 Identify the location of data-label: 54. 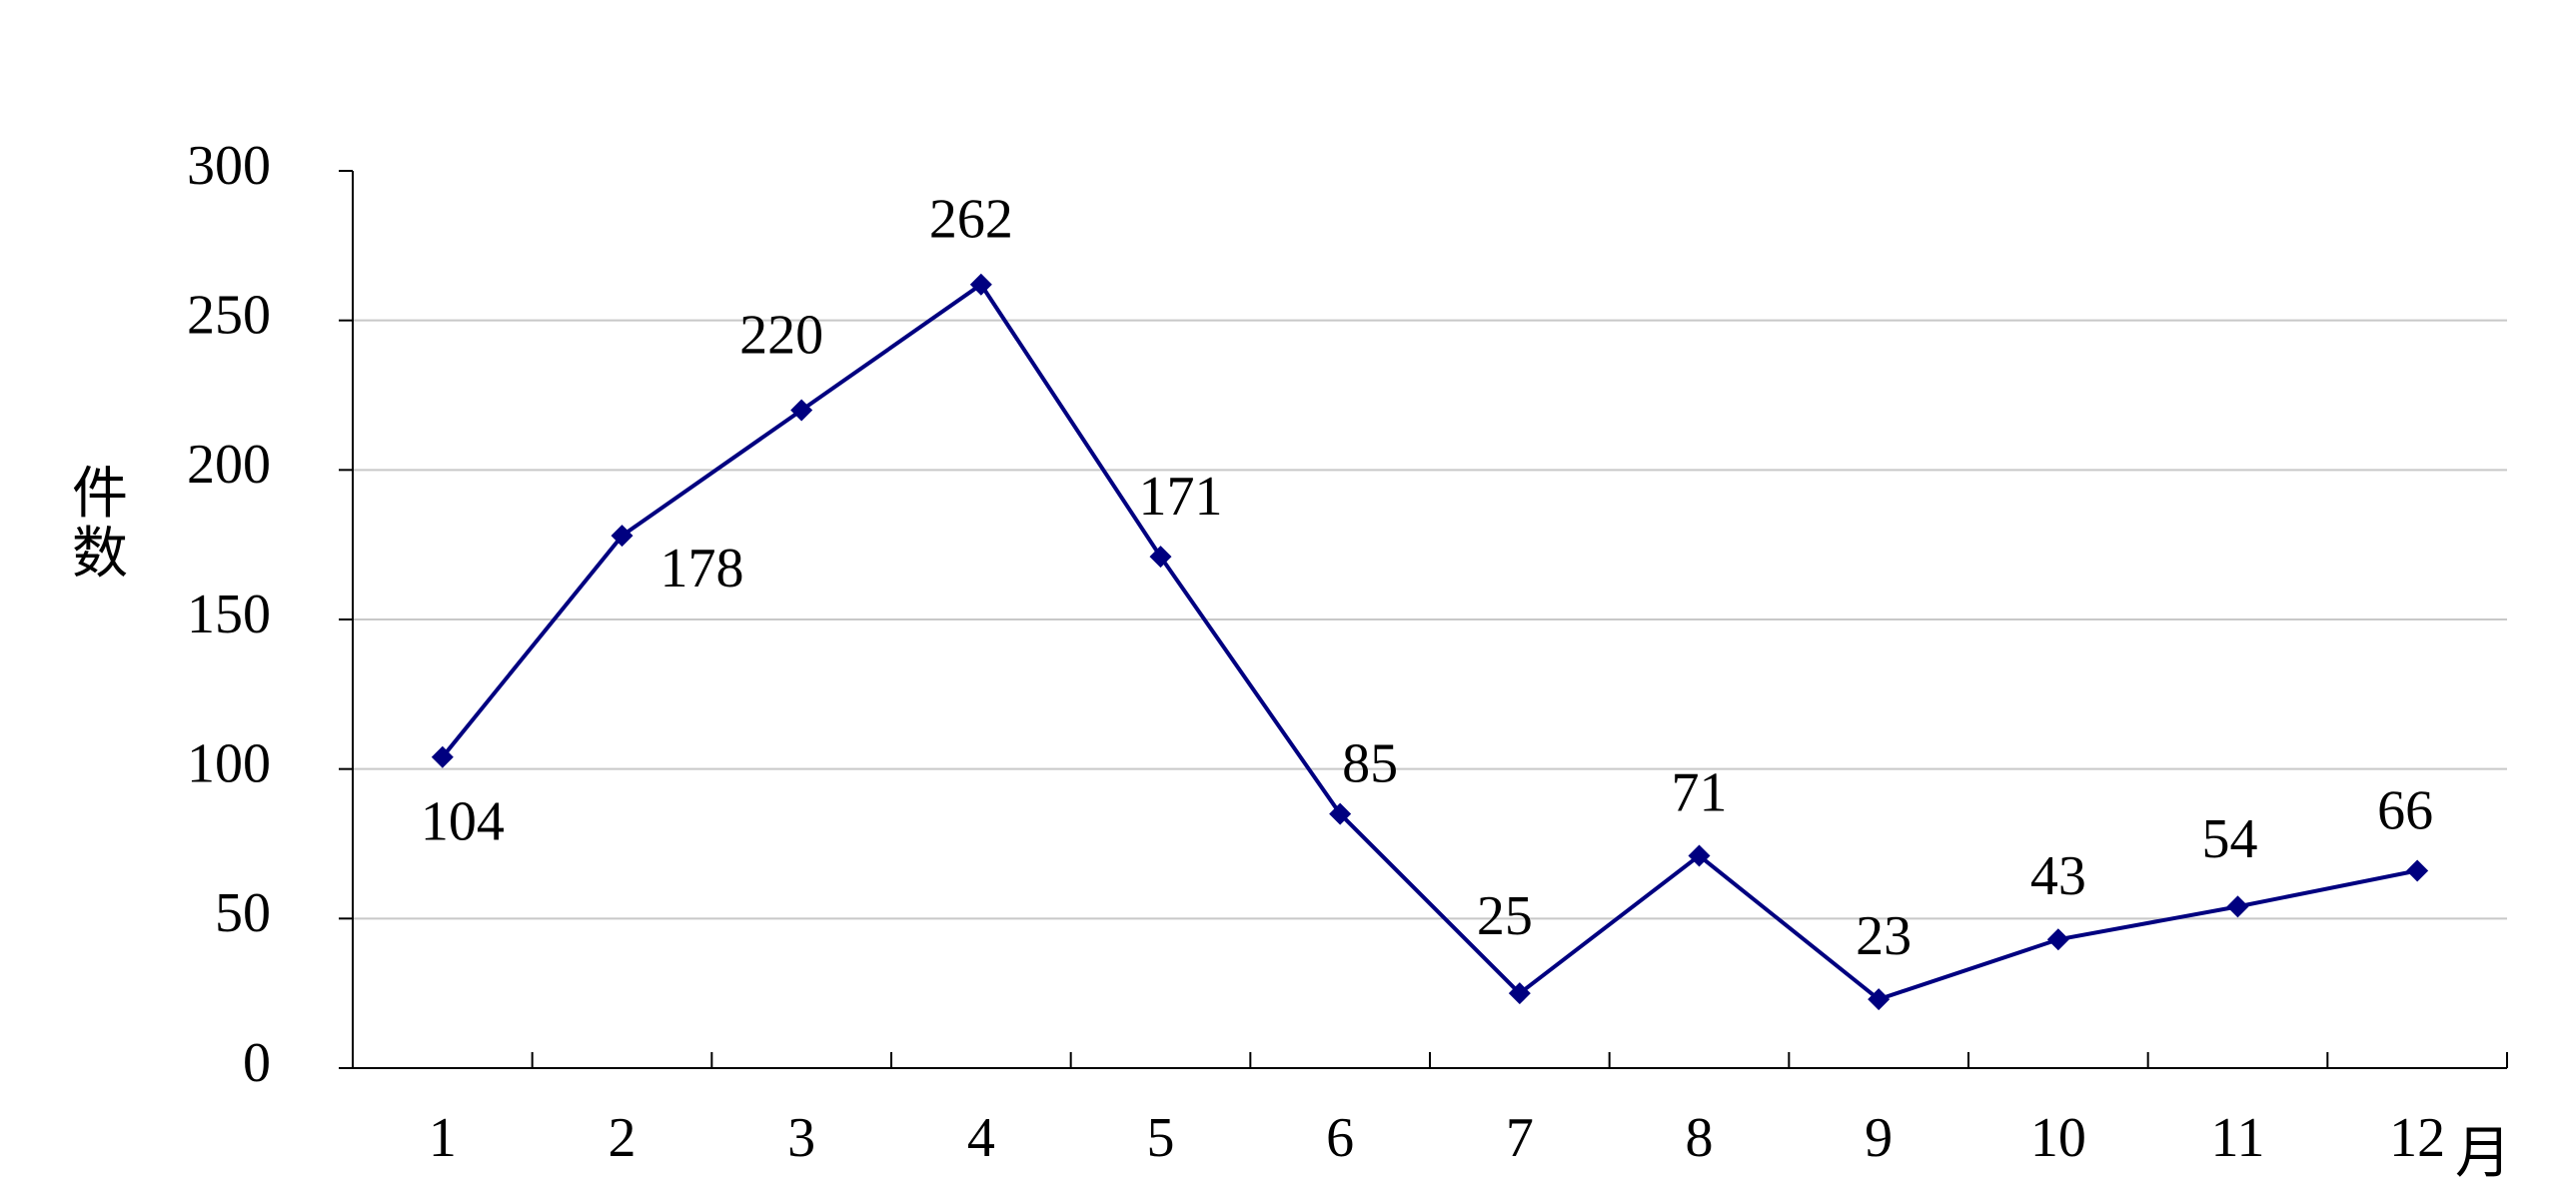
(2230, 839).